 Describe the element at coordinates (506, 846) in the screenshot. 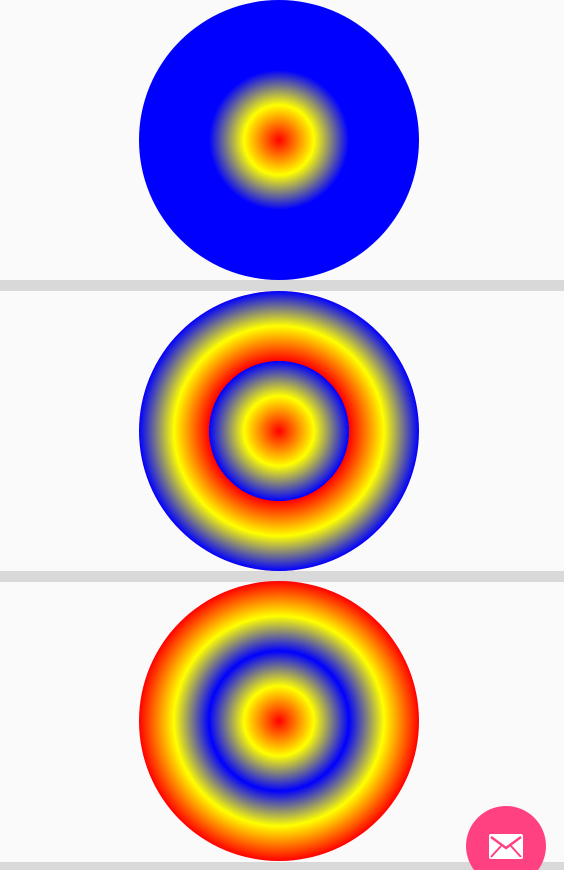

I see `mail-icon` at that location.